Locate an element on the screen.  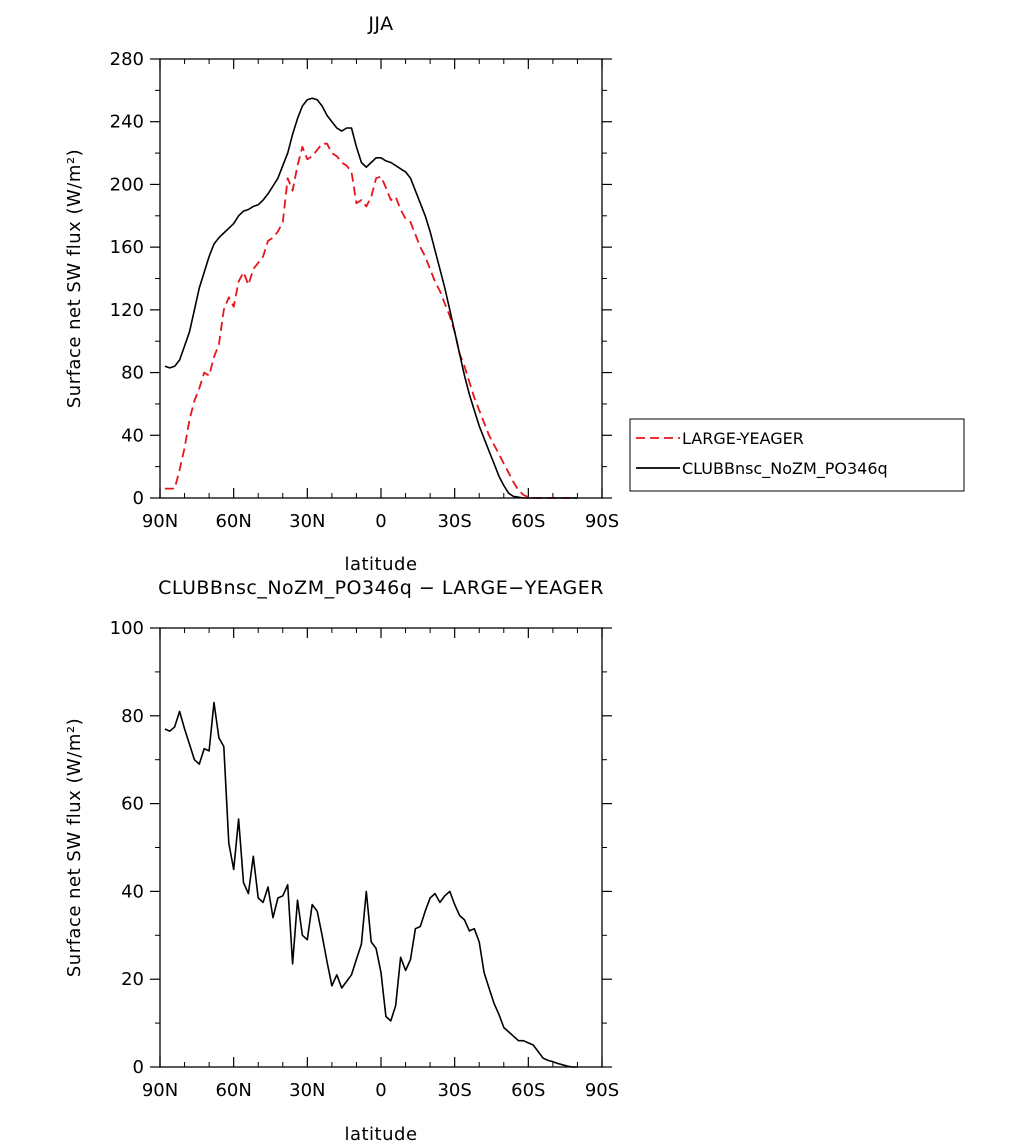
chart-title: CLUBBnsc_NoZM_PO346q − LARGE−YEAGER is located at coordinates (381, 588).